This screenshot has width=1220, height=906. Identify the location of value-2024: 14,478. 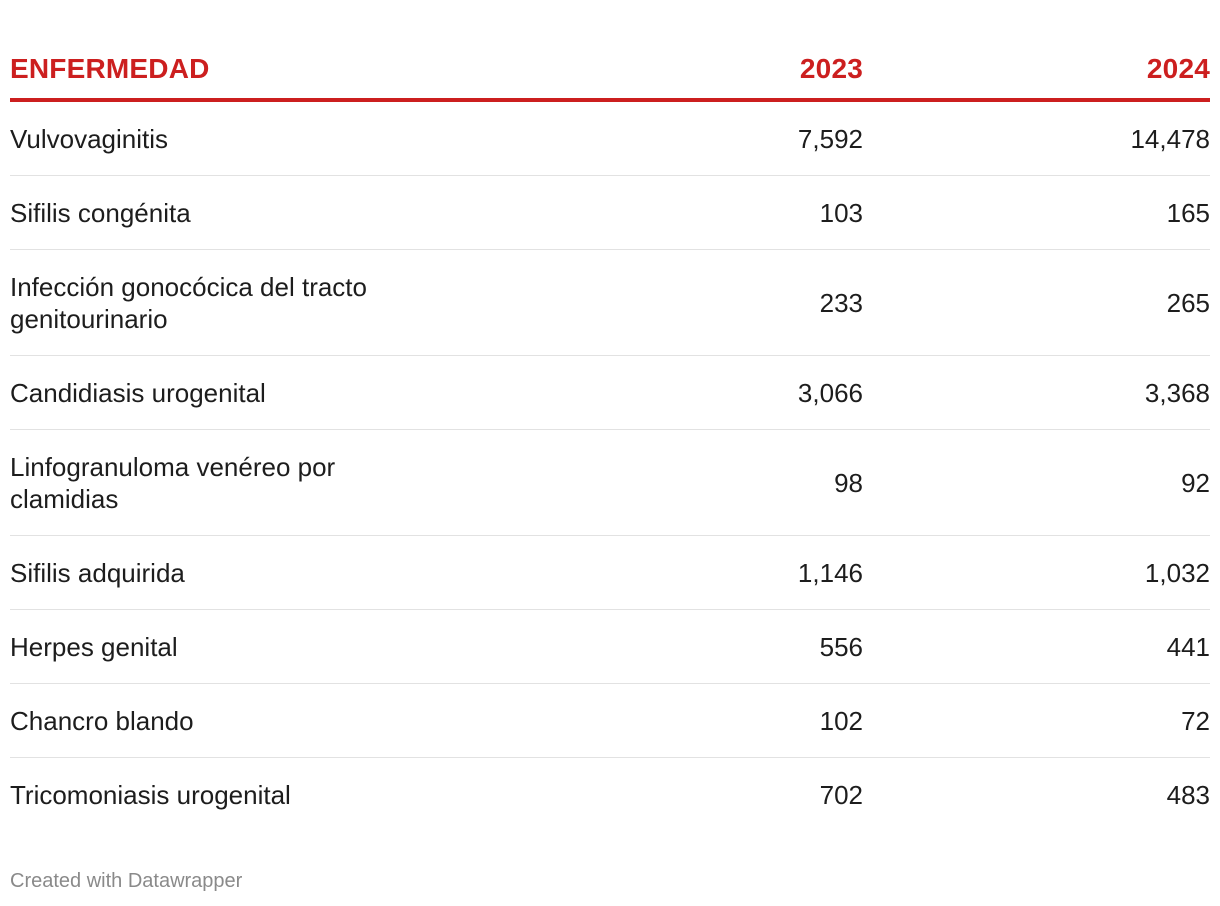
(1036, 138).